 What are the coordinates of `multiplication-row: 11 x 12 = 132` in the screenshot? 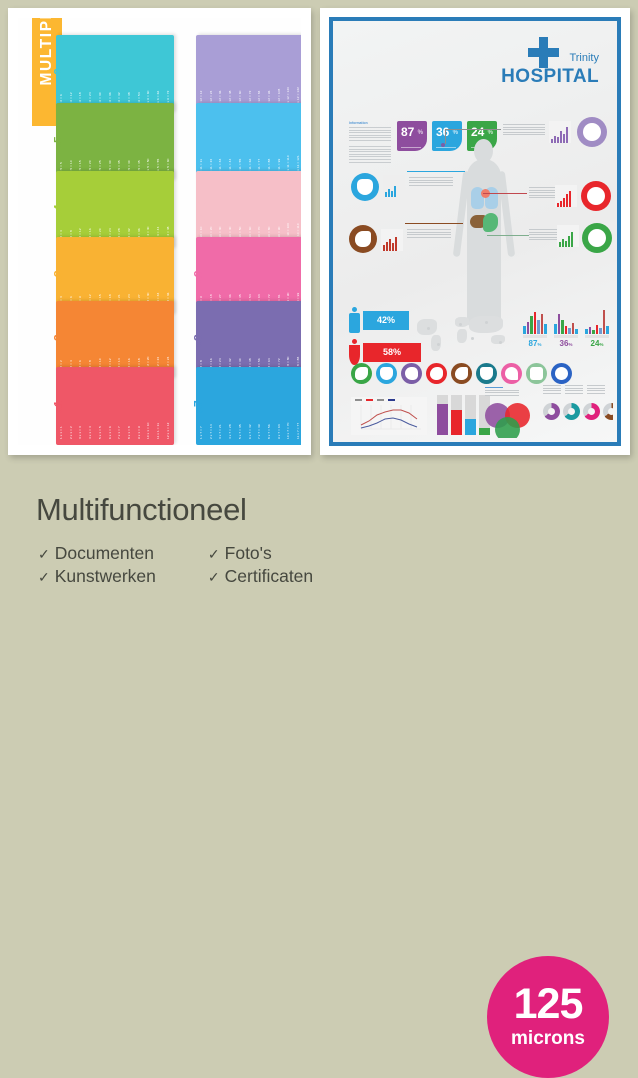 It's located at (298, 97).